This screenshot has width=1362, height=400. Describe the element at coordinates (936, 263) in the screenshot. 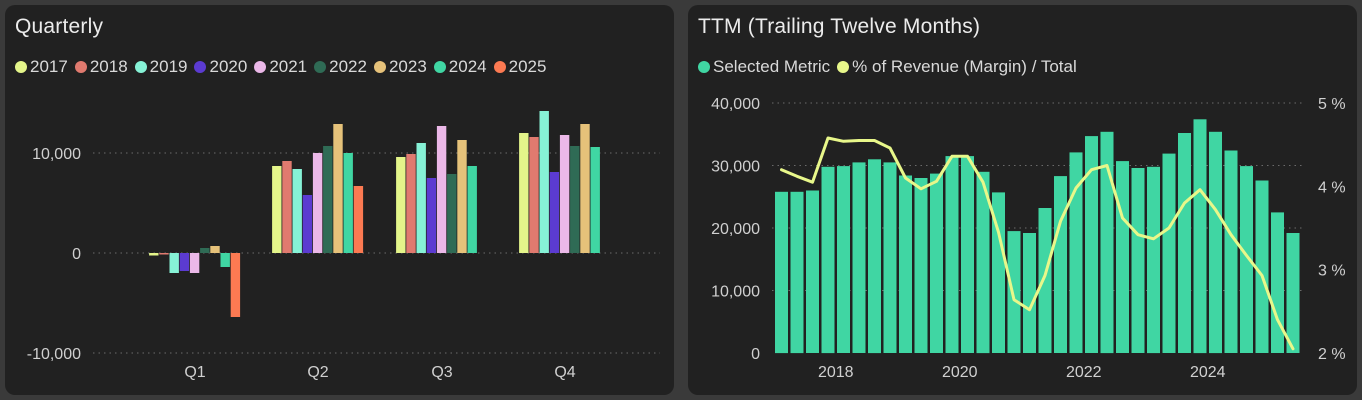

I see `ttm-bar-2019-Q4` at that location.